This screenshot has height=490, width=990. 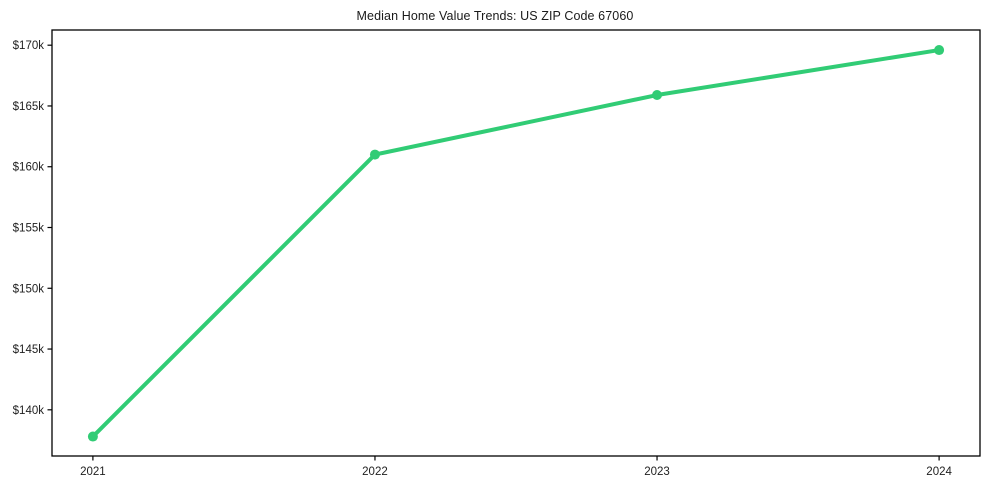 I want to click on data-point-2022, so click(x=374, y=154).